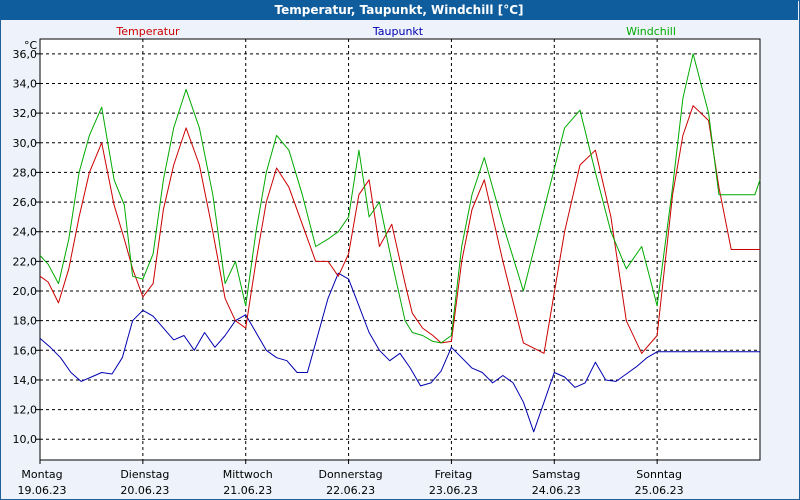 This screenshot has width=800, height=500. What do you see at coordinates (144, 474) in the screenshot?
I see `x-tick-day: Dienstag` at bounding box center [144, 474].